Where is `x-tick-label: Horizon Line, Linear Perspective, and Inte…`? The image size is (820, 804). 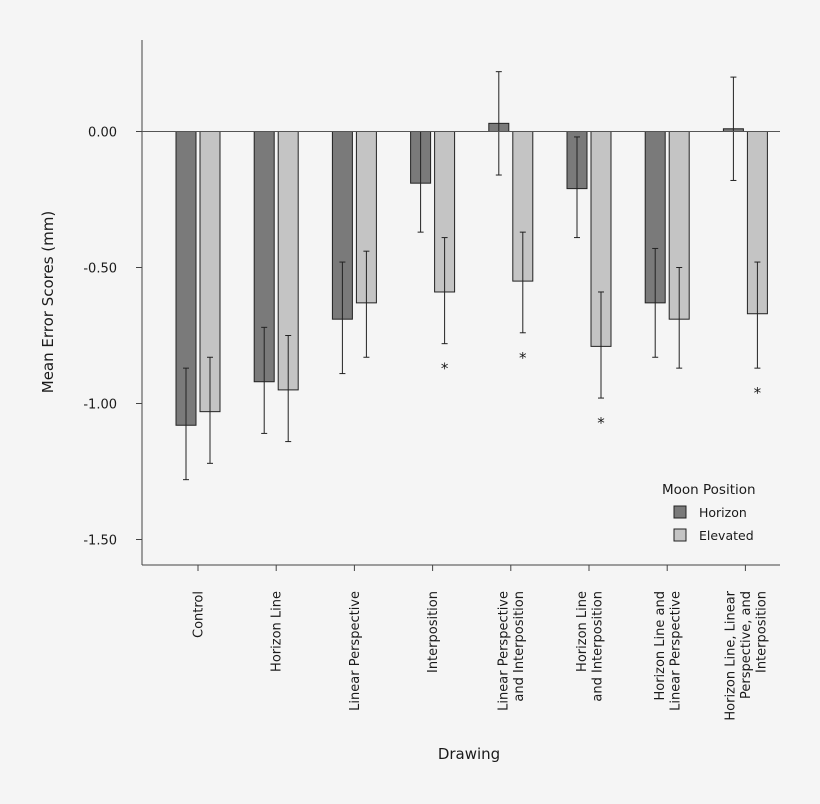
x-tick-label: Horizon Line, Linear Perspective, and Inte… is located at coordinates (746, 655).